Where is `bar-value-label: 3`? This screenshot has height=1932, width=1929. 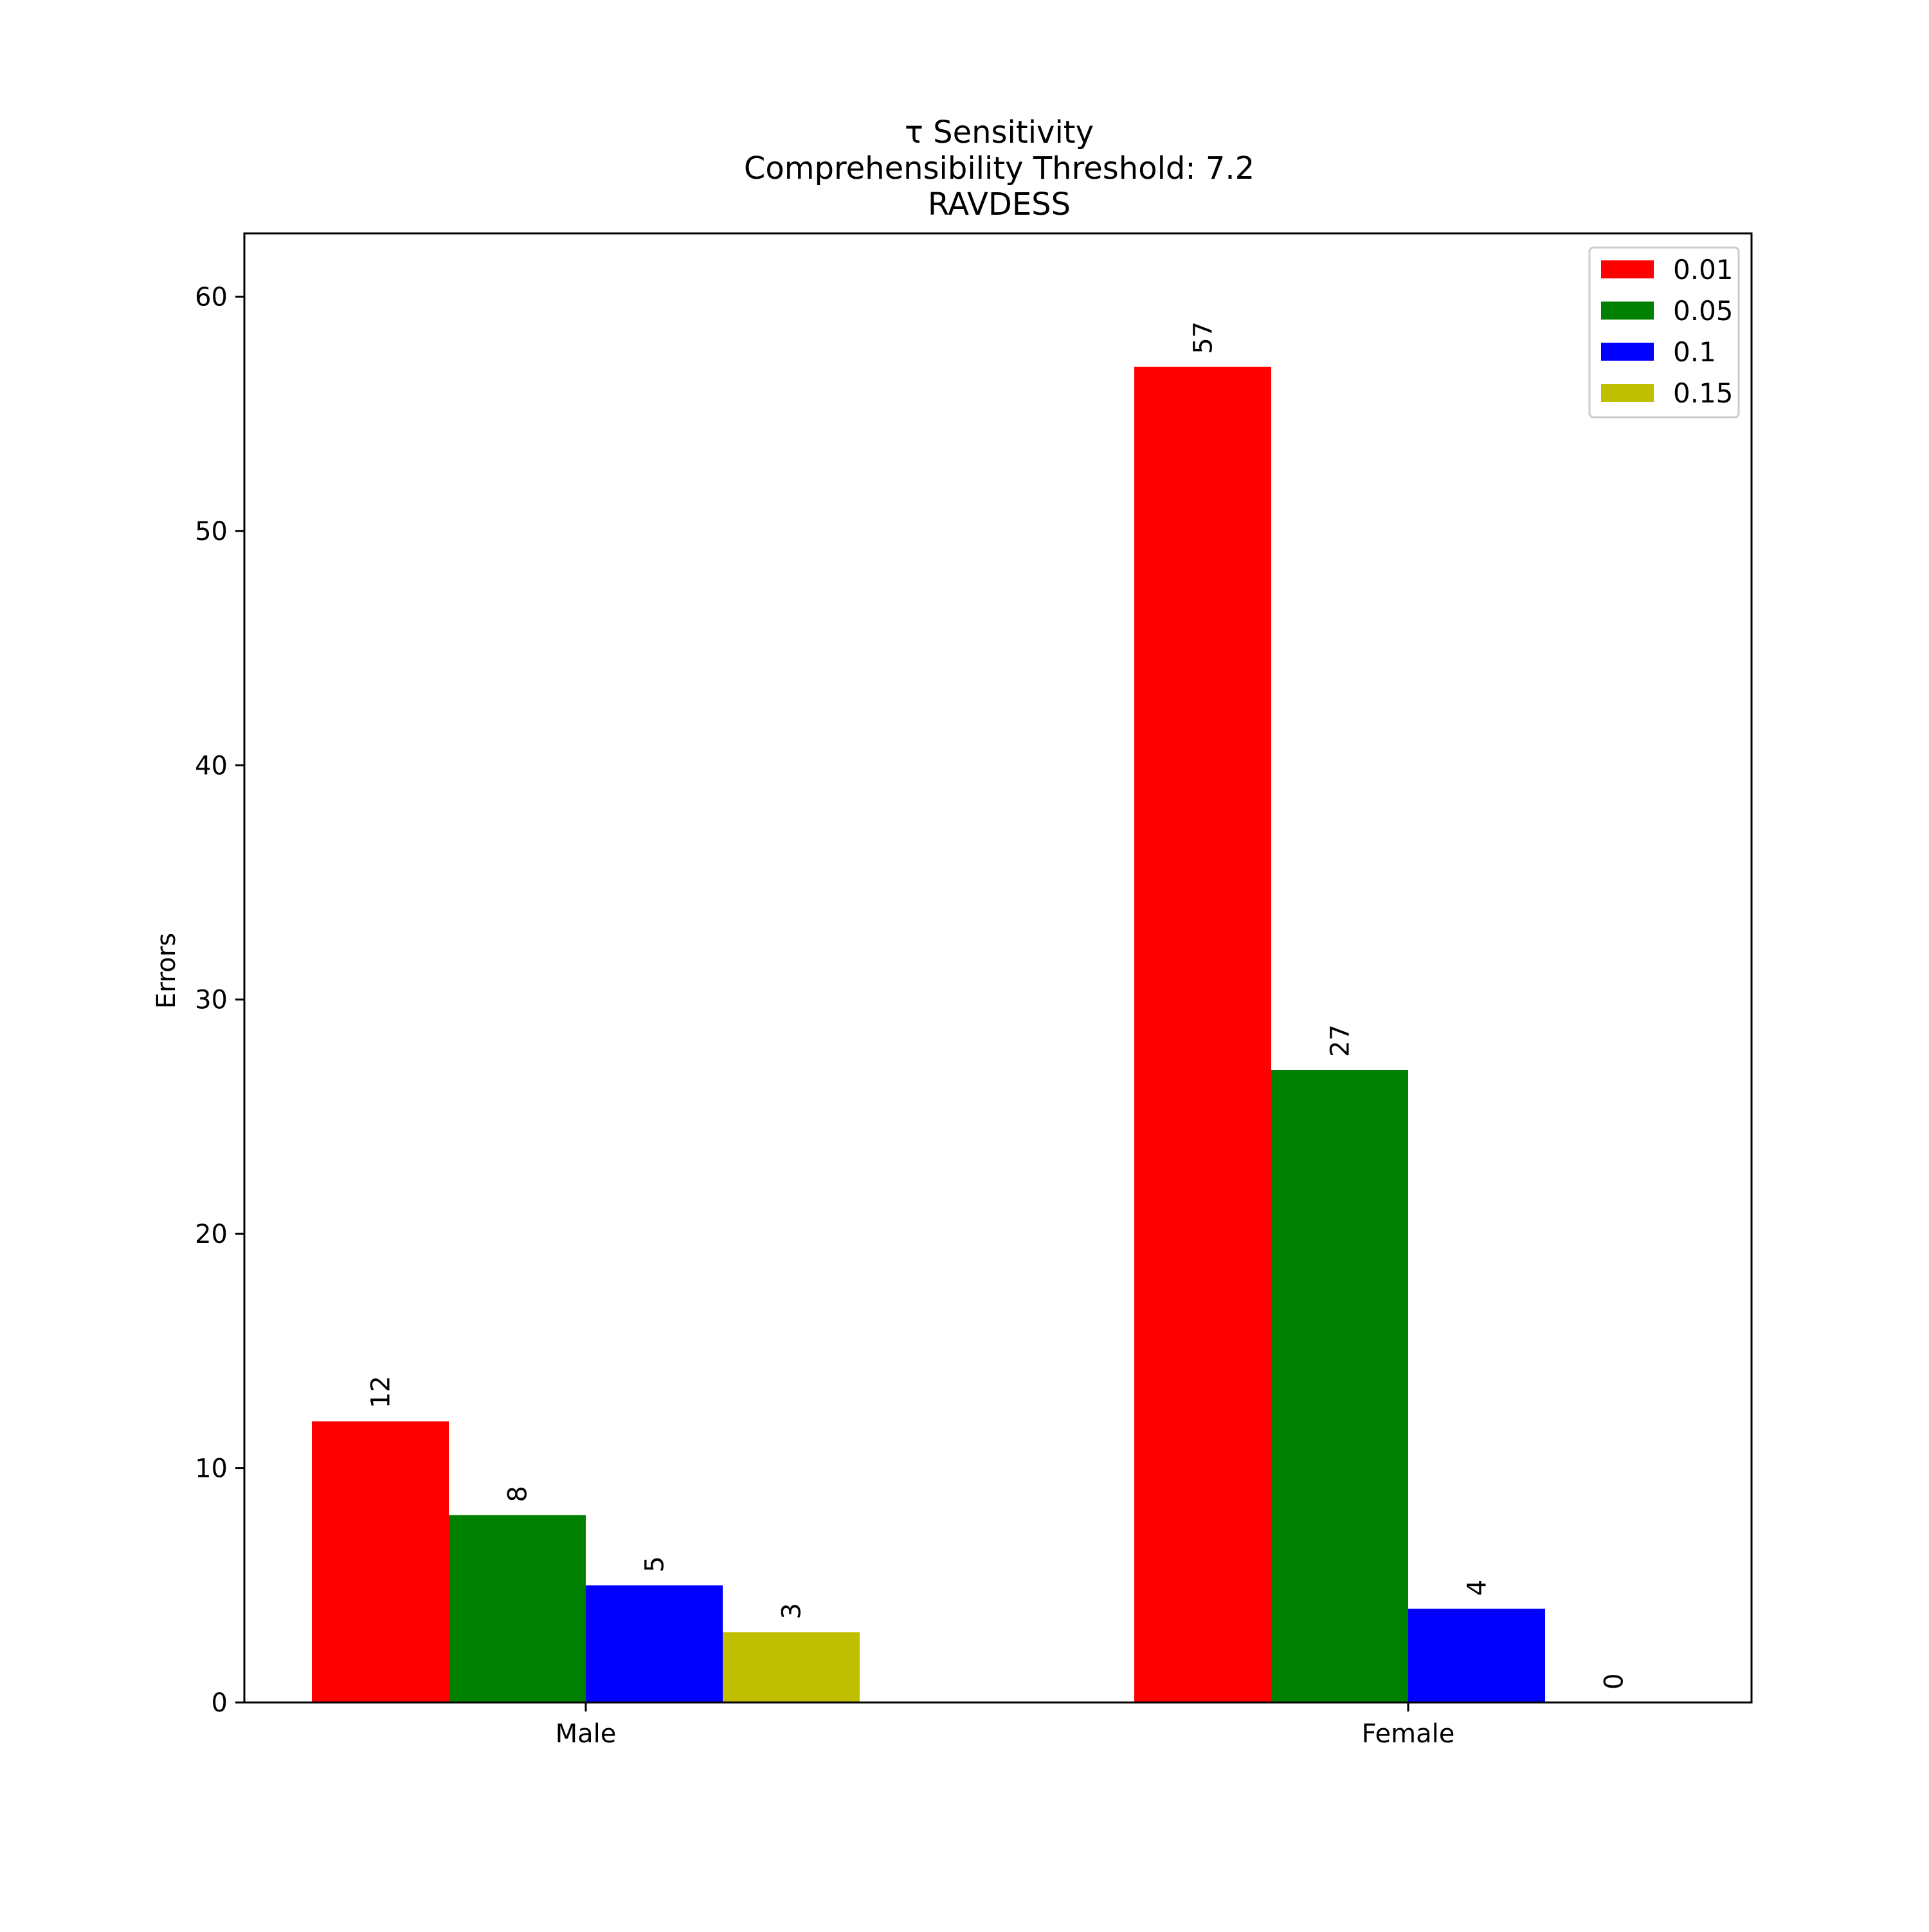
bar-value-label: 3 is located at coordinates (792, 1611).